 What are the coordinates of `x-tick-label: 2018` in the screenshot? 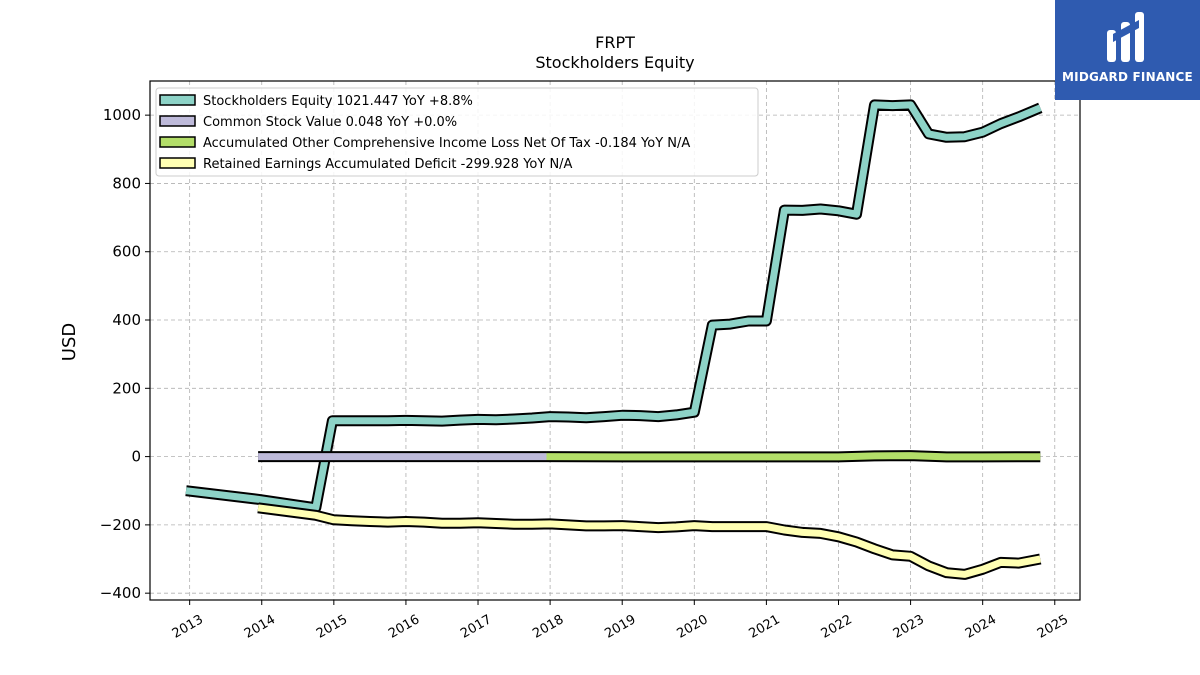 It's located at (548, 627).